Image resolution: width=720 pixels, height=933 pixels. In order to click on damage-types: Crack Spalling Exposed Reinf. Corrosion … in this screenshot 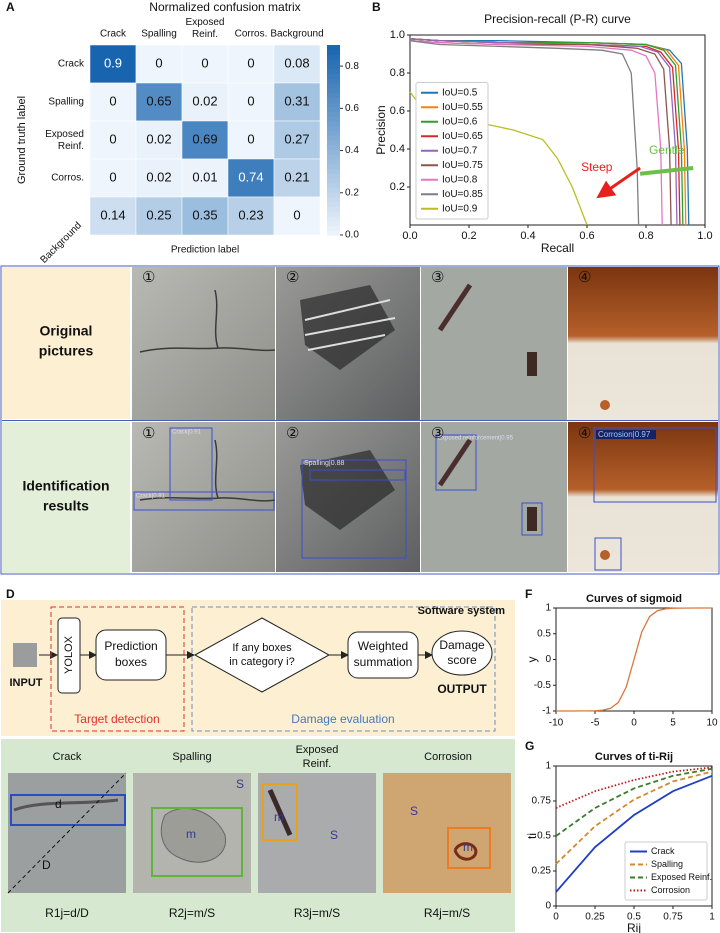, I will do `click(258, 835)`.